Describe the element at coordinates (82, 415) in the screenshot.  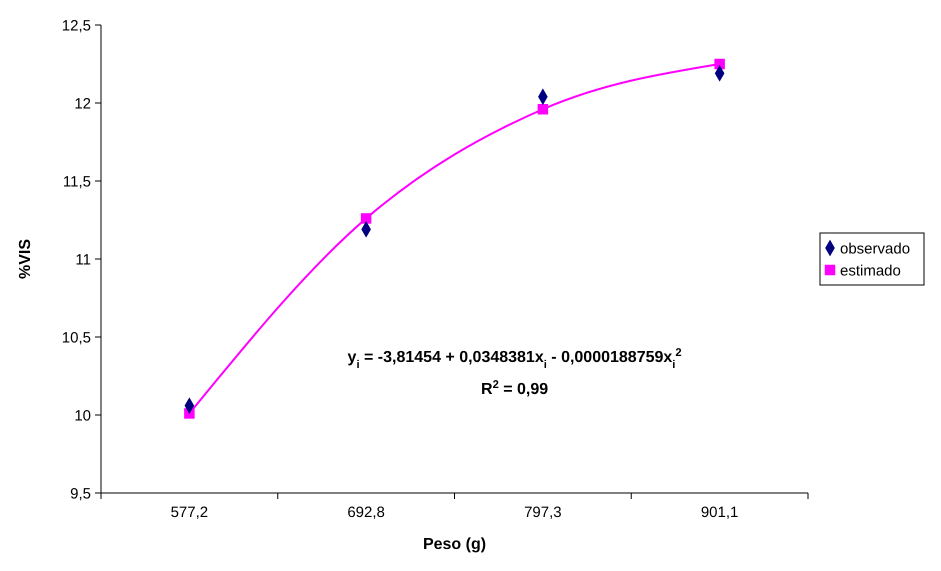
I see `y-tick-label: 10` at that location.